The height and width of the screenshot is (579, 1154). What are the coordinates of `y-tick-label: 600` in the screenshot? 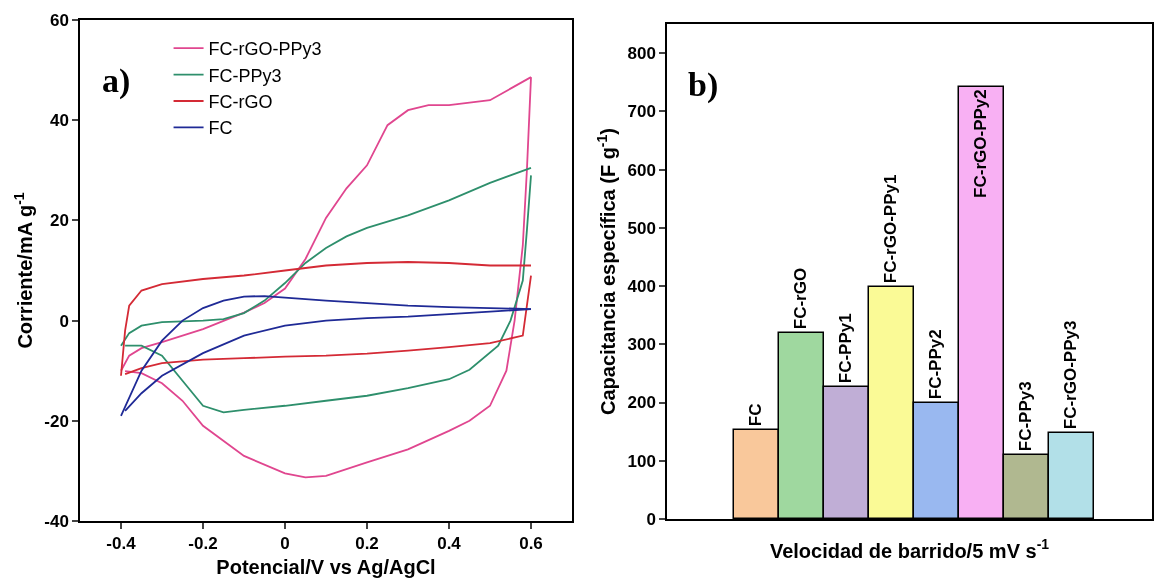 It's located at (641, 170).